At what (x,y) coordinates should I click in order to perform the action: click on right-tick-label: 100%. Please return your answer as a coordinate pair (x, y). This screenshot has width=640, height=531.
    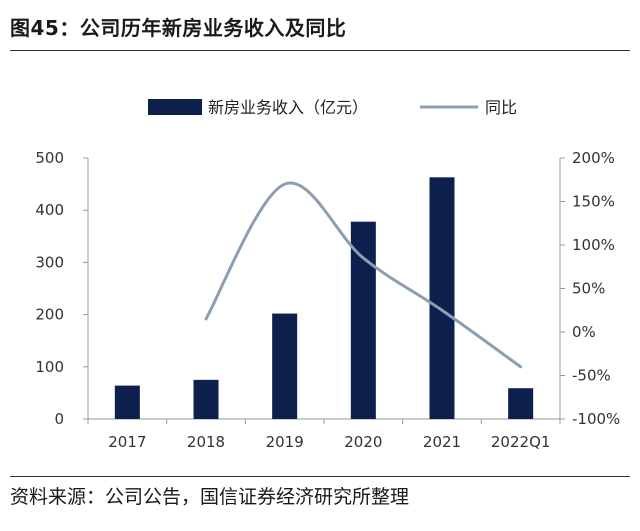
    Looking at the image, I should click on (593, 245).